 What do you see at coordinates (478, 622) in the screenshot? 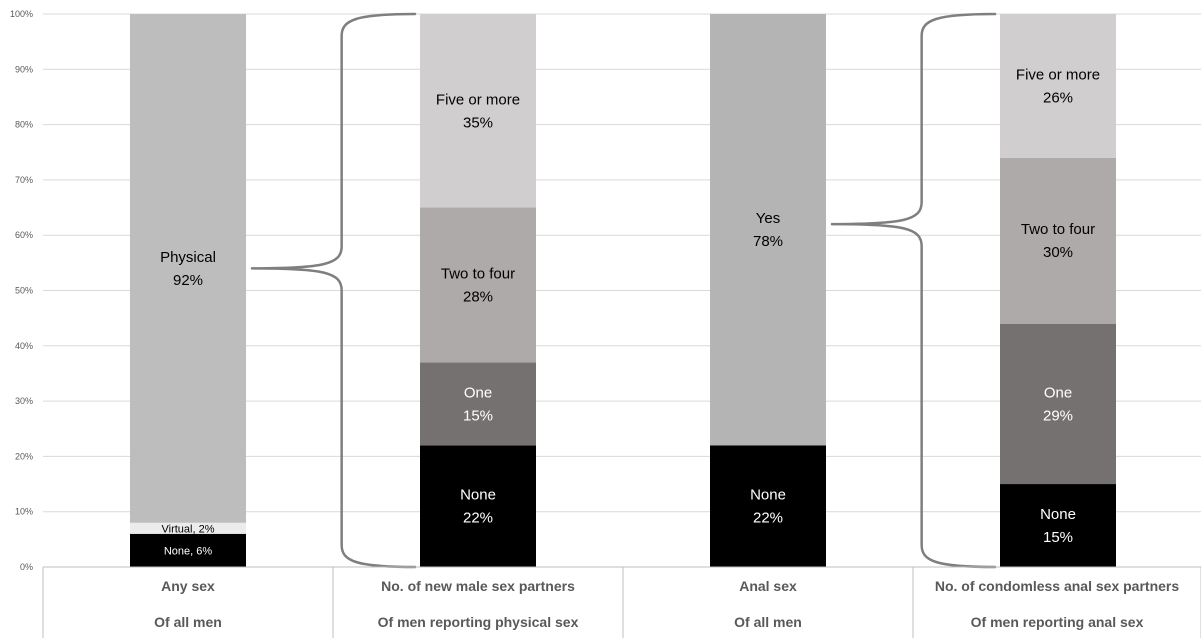
I see `category-sublabel: Of men reporting physical sex` at bounding box center [478, 622].